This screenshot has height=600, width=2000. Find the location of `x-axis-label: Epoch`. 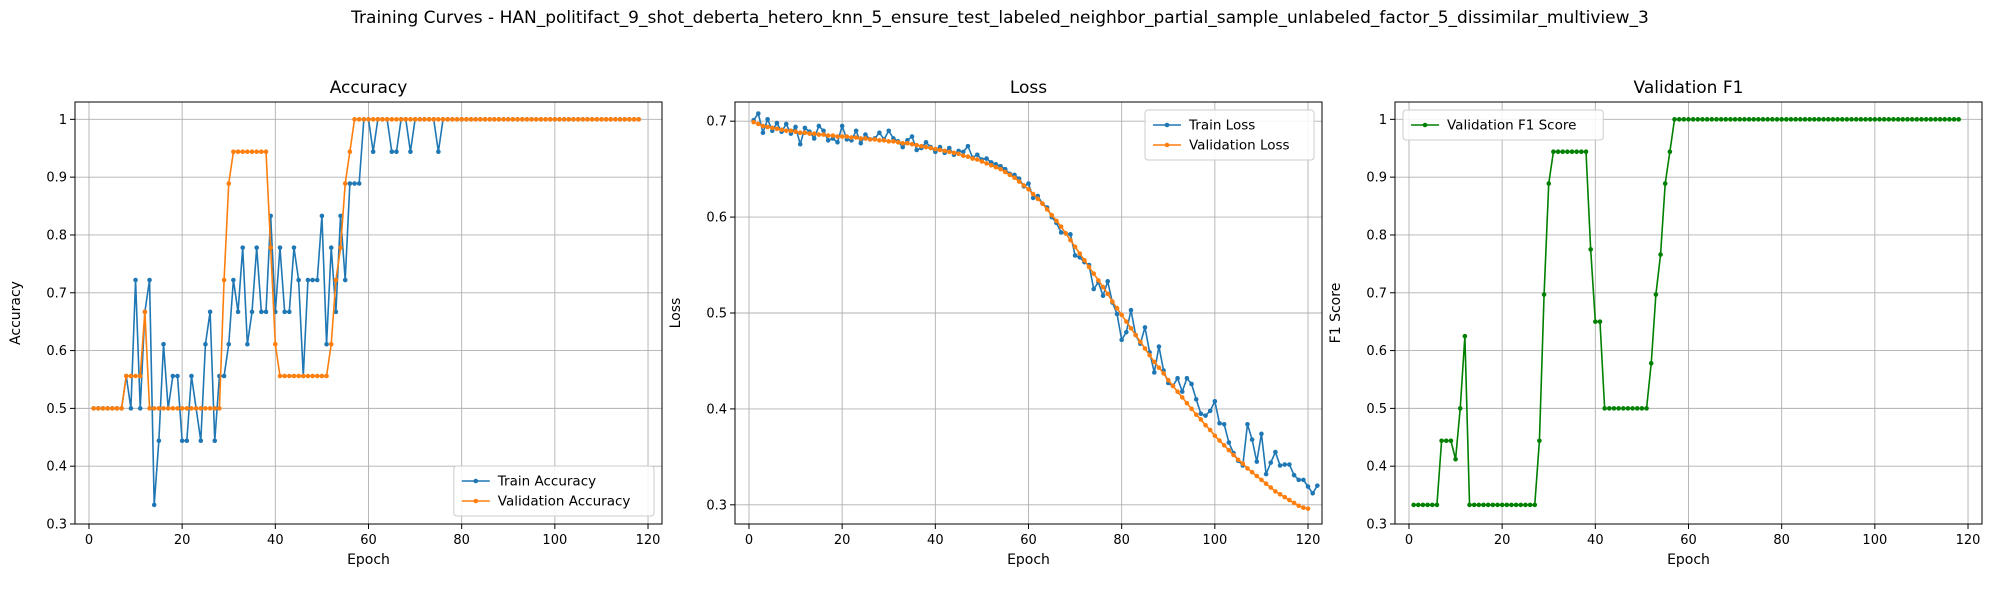

x-axis-label: Epoch is located at coordinates (1688, 560).